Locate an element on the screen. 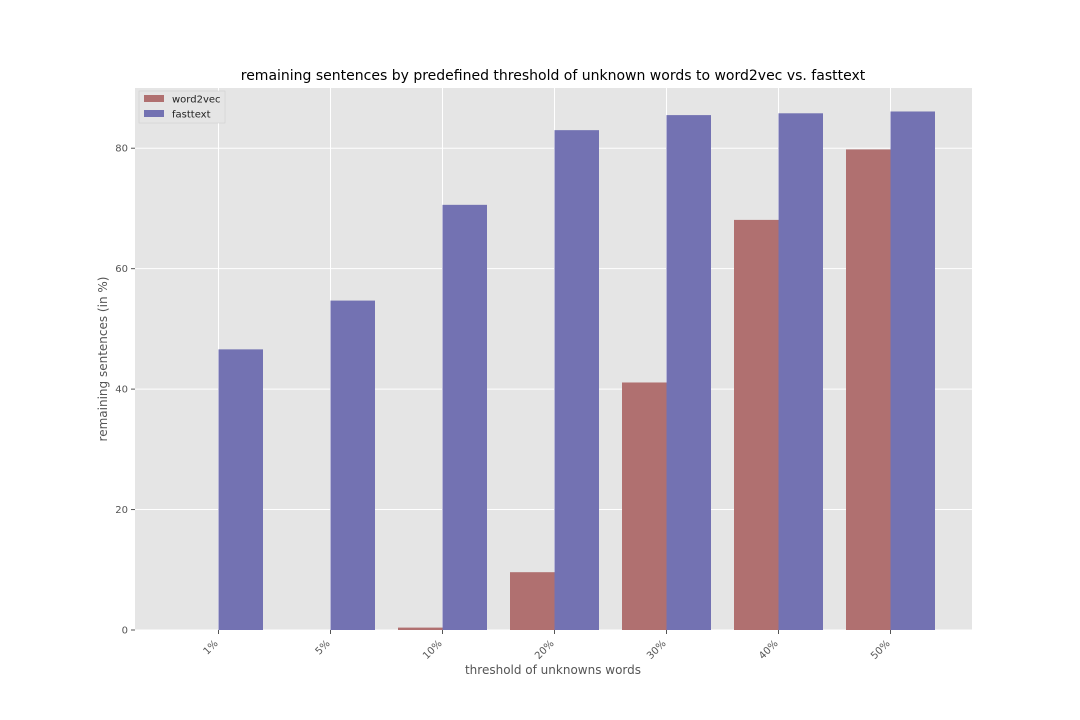 This screenshot has height=720, width=1080. x-tick-label: 5% is located at coordinates (323, 647).